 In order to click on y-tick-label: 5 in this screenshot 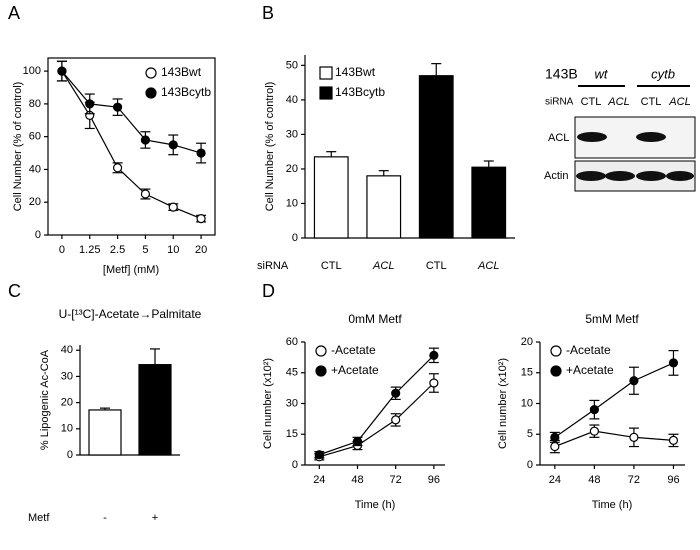, I will do `click(530, 434)`.